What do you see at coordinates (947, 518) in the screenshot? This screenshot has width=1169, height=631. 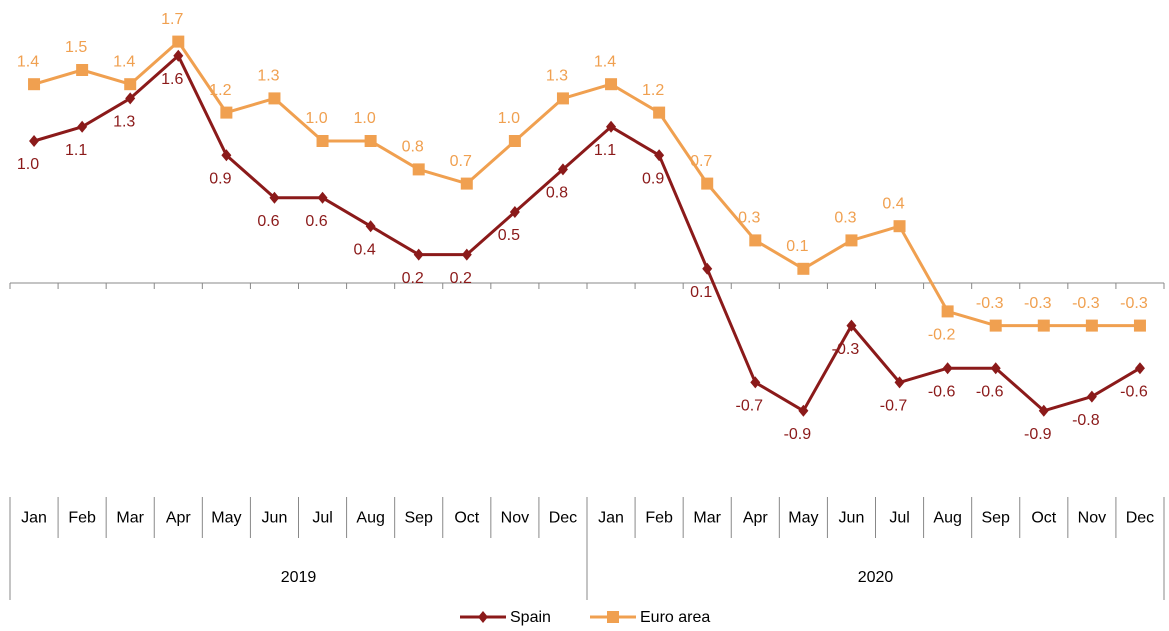 I see `x-tick-label: Aug` at bounding box center [947, 518].